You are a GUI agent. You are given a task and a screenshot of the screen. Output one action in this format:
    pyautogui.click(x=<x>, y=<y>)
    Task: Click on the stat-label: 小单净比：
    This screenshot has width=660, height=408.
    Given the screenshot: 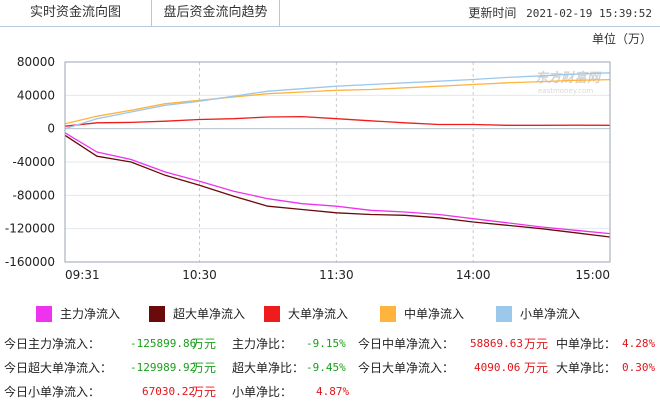 What is the action you would take?
    pyautogui.click(x=262, y=392)
    